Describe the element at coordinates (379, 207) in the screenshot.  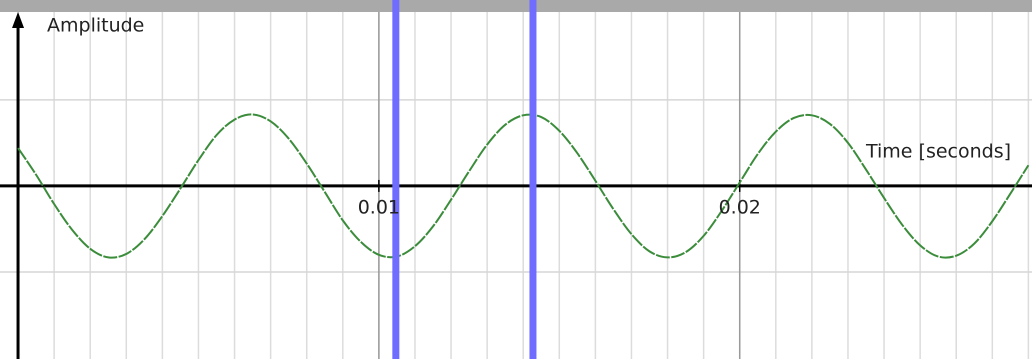
I see `x-tick-label: 0.01` at that location.